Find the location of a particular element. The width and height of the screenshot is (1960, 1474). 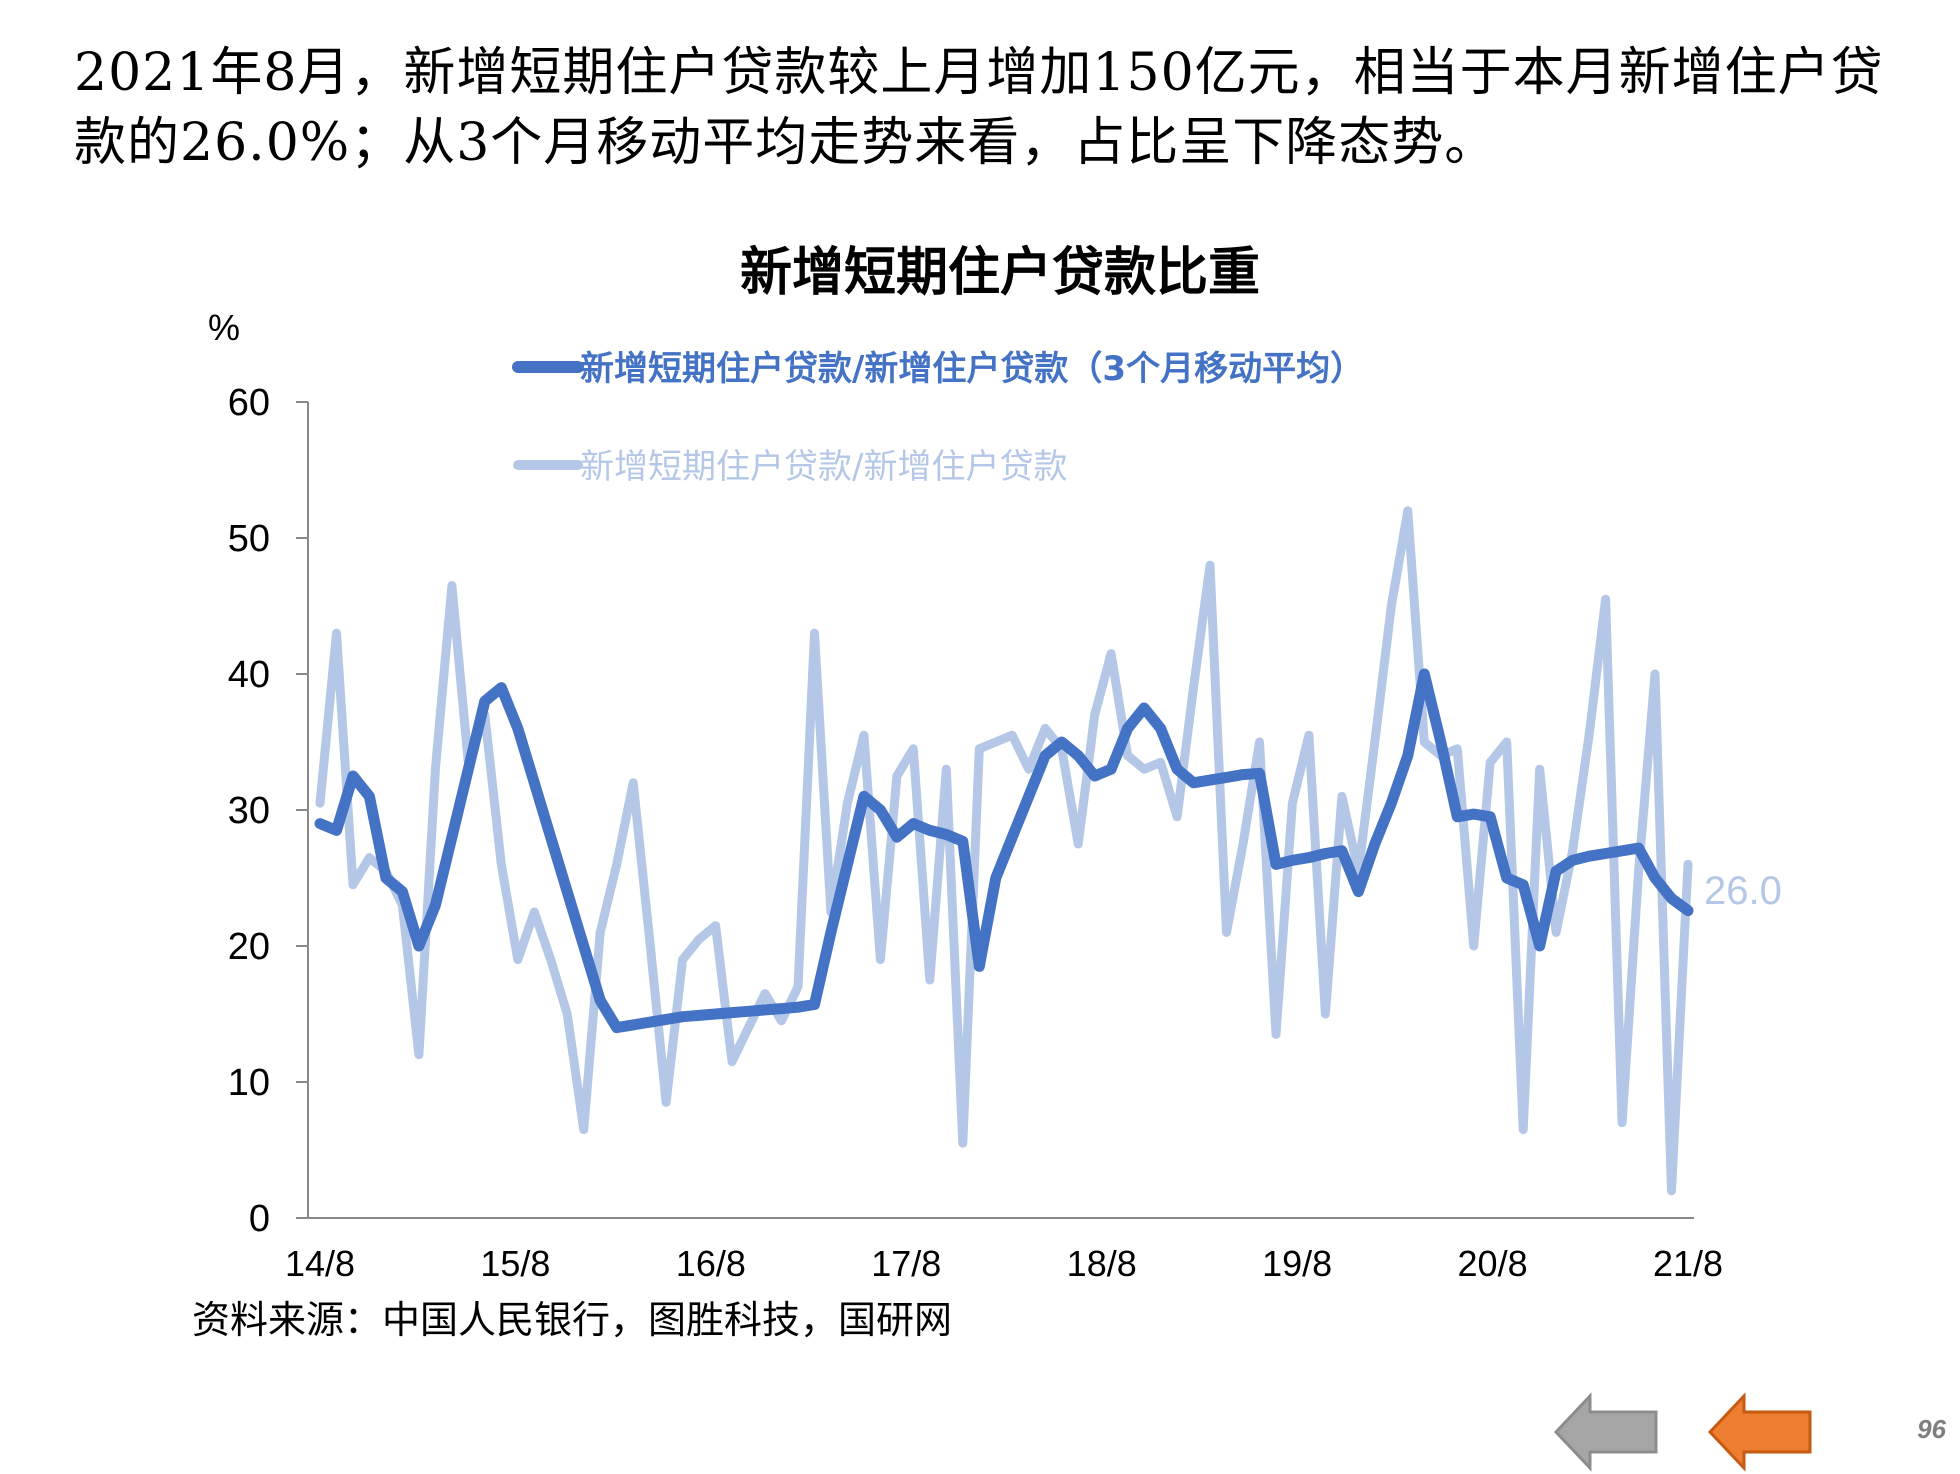

x-tick-label: 18/8 is located at coordinates (1102, 1263).